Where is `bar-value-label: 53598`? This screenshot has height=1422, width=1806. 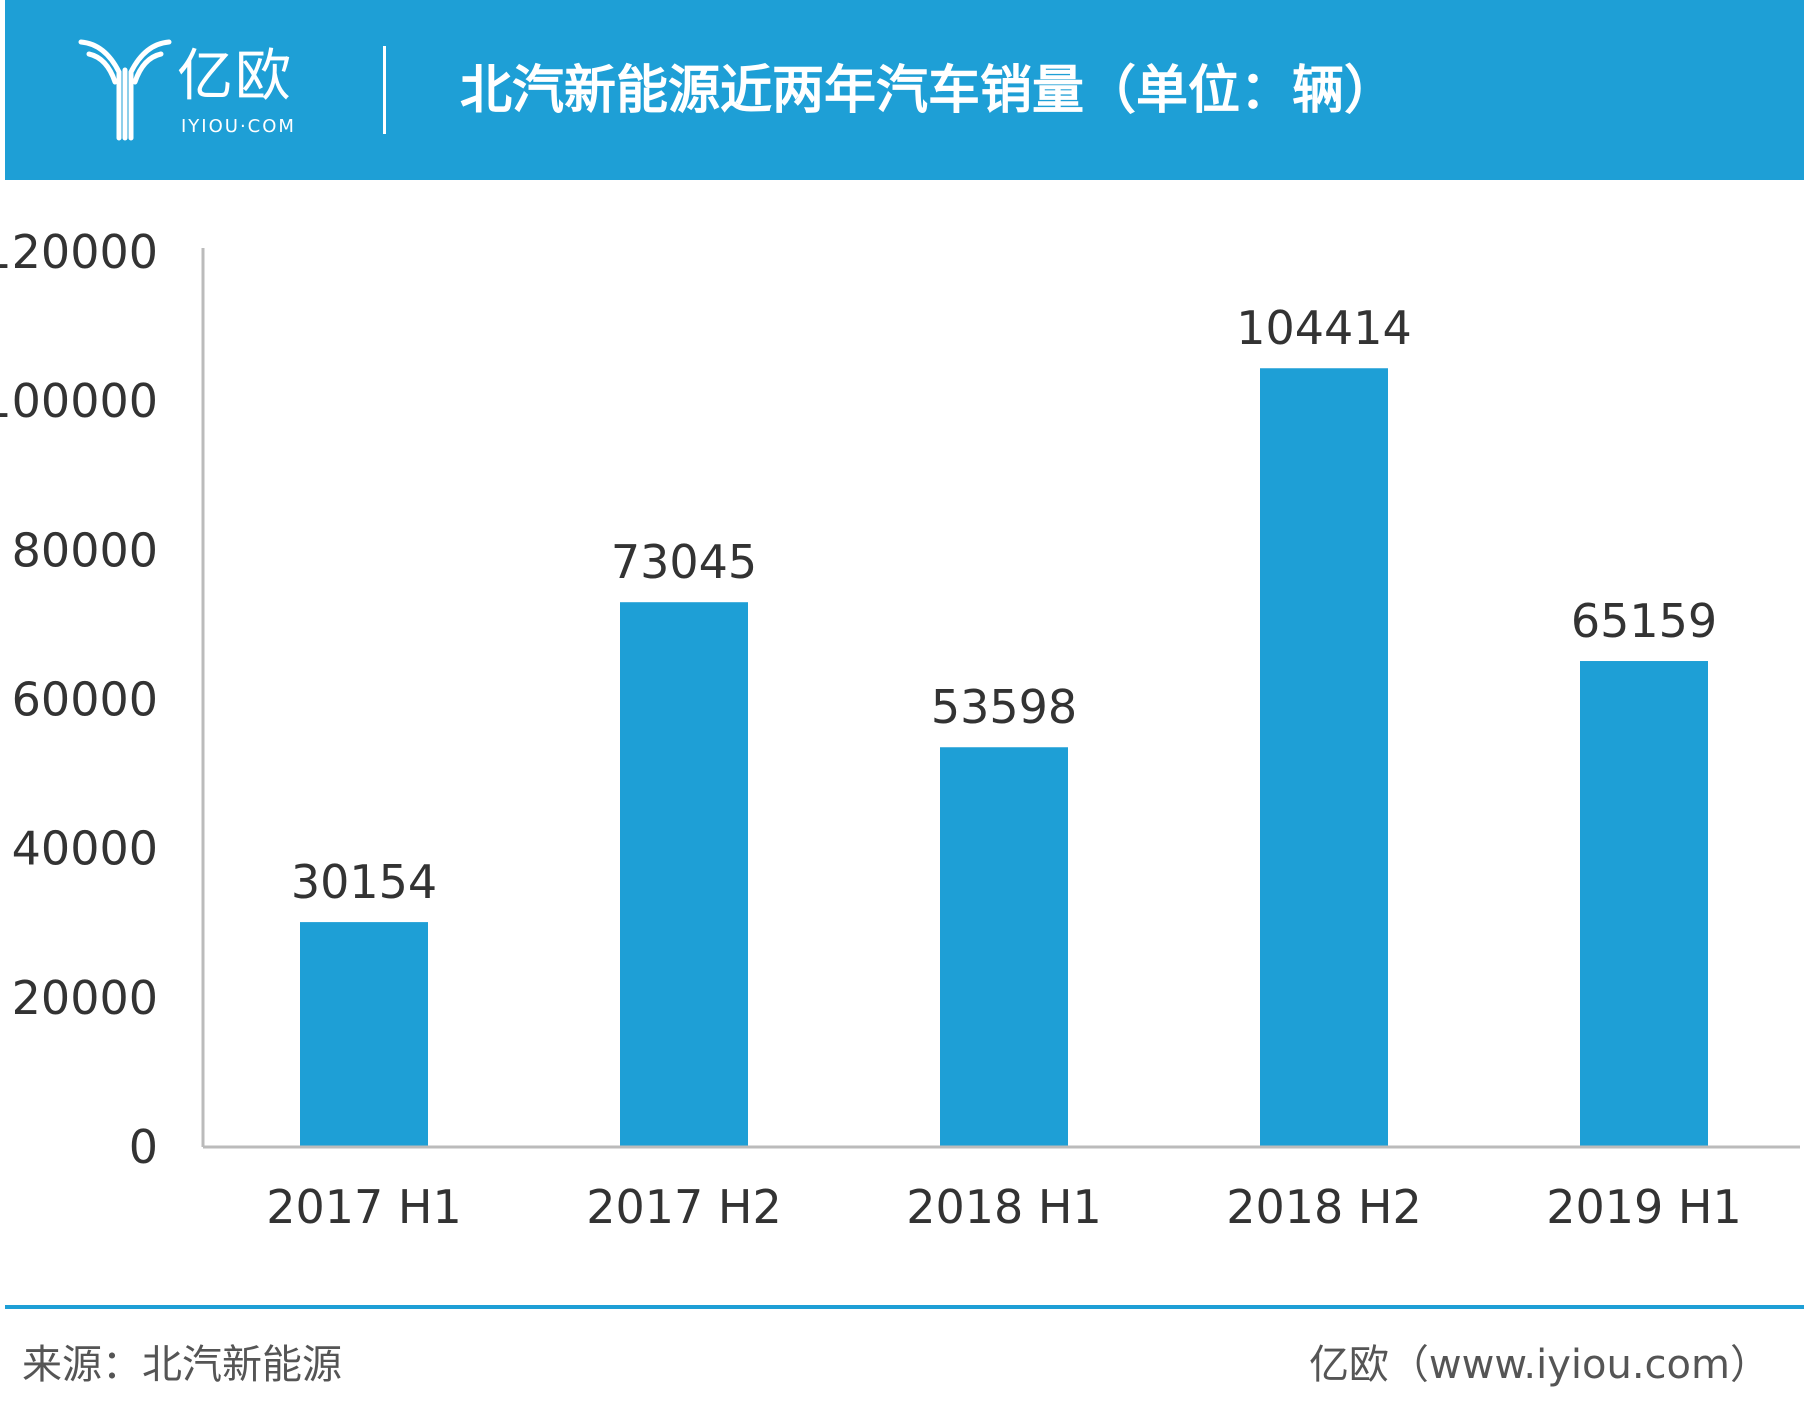
bar-value-label: 53598 is located at coordinates (1004, 707).